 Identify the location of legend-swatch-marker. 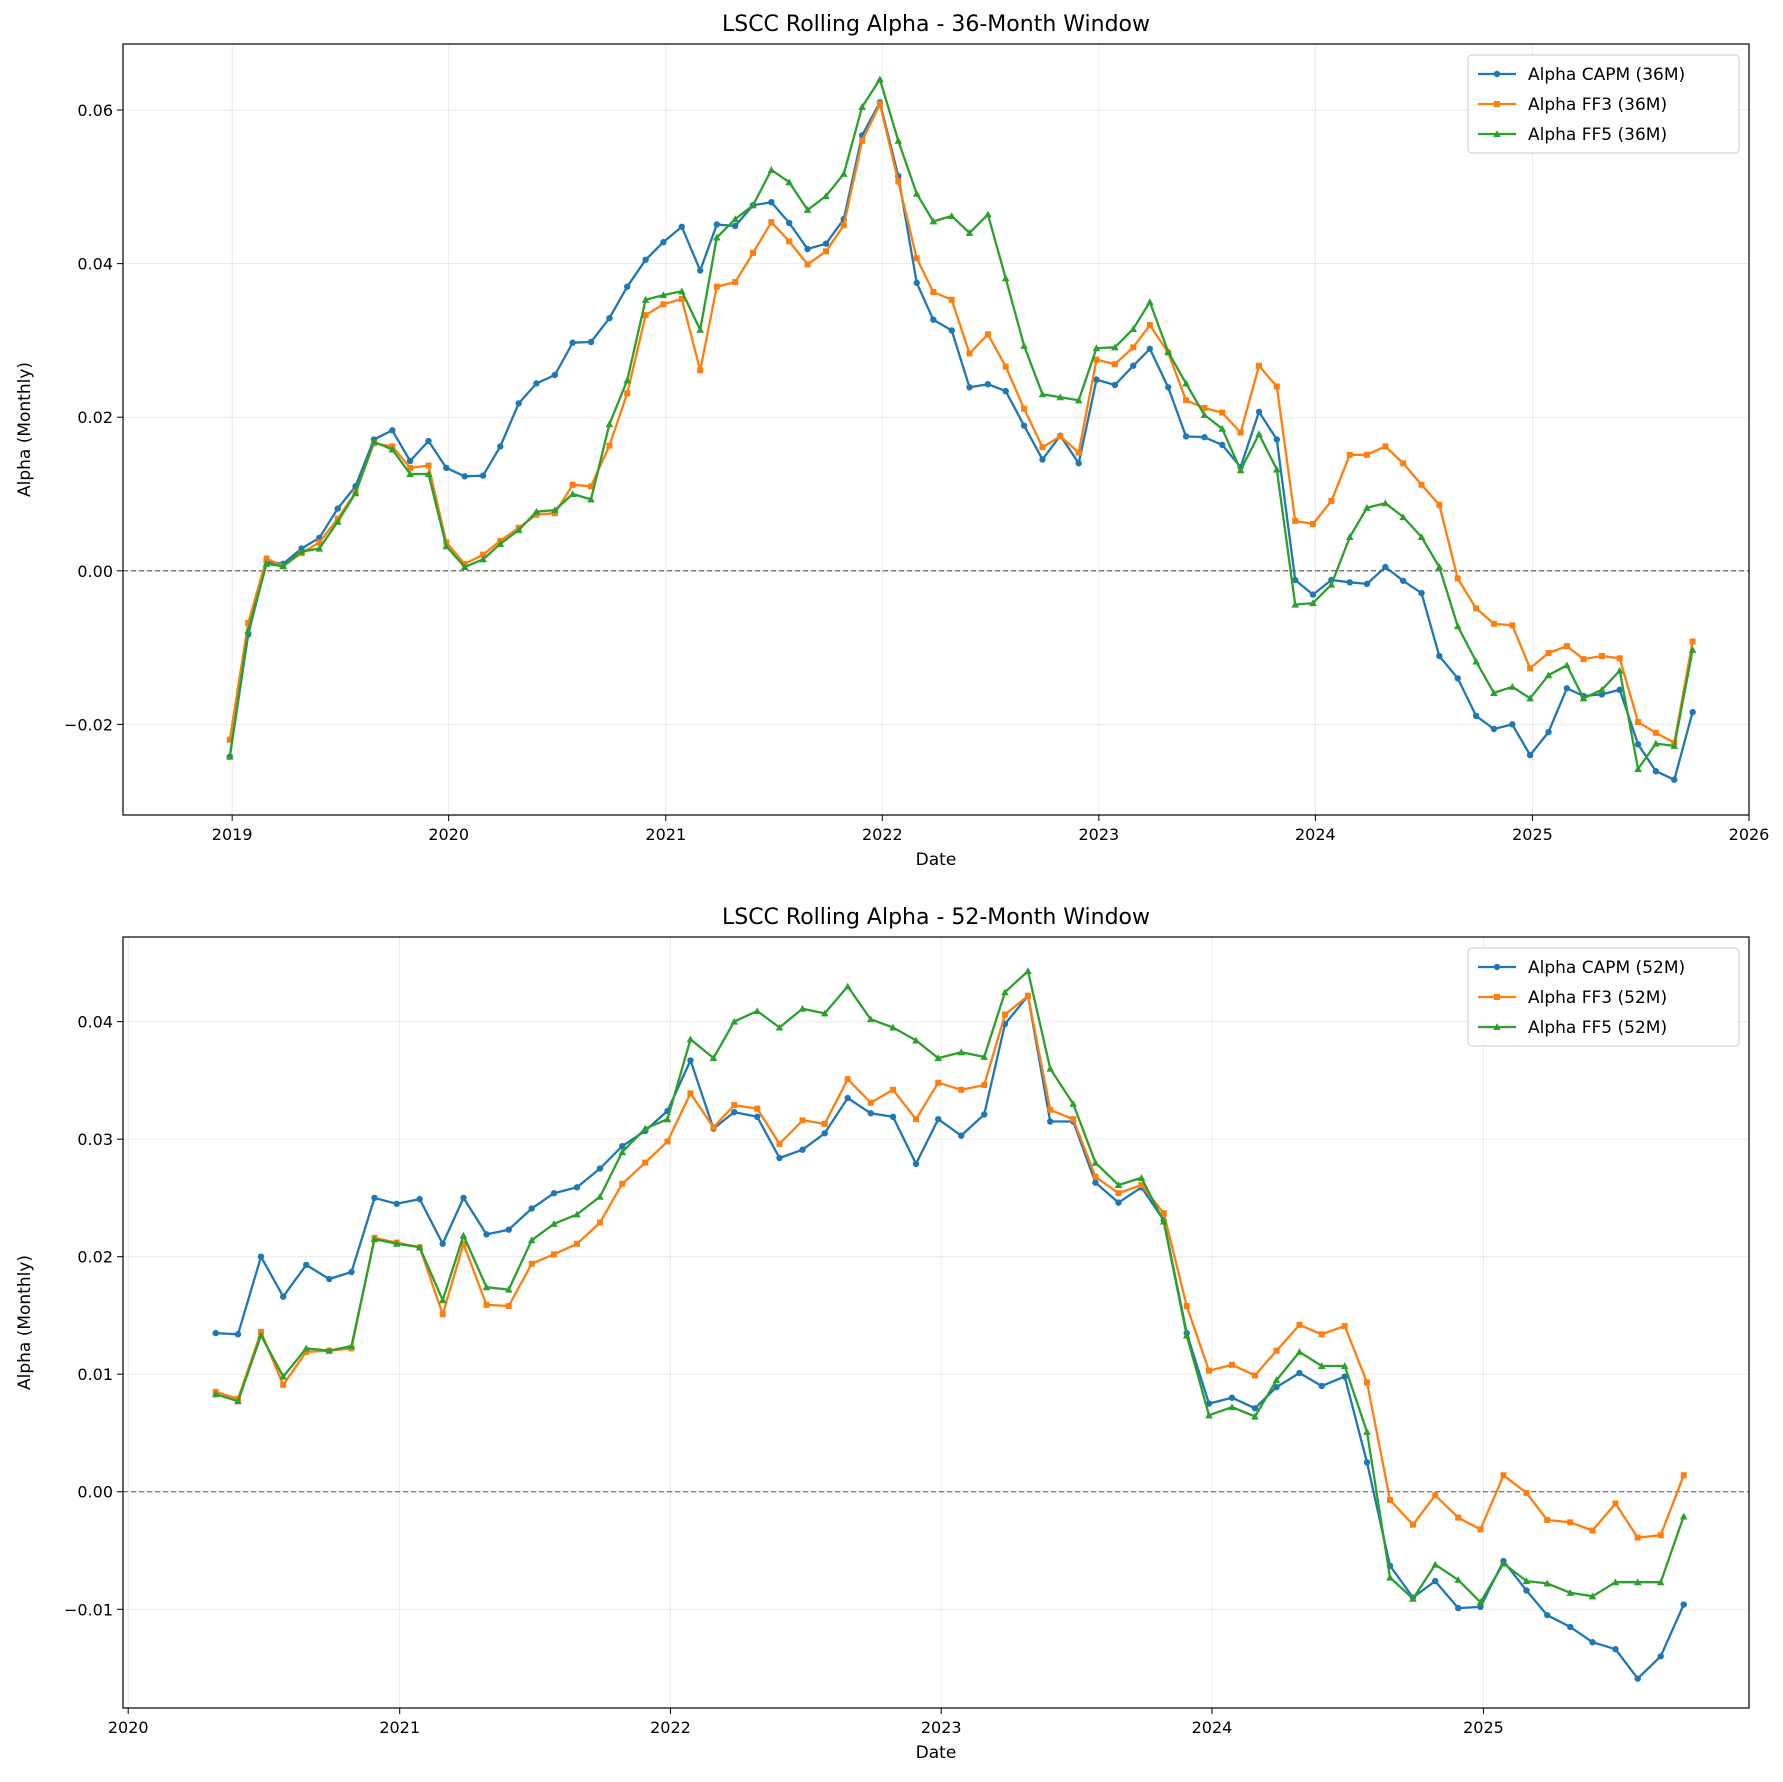
(1497, 74).